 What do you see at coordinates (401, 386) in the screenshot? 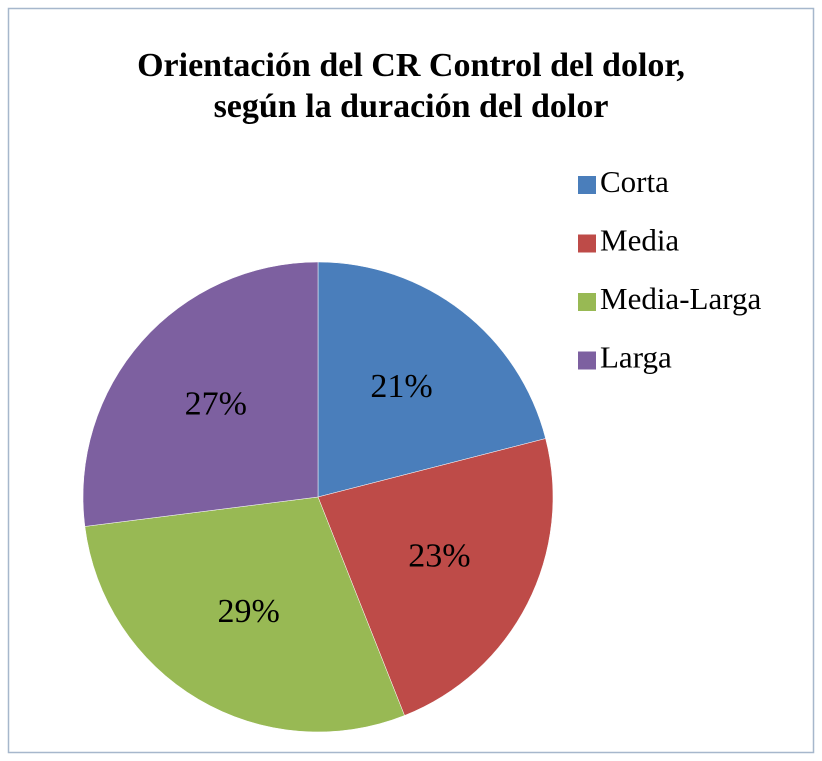
I see `data-label: 21%` at bounding box center [401, 386].